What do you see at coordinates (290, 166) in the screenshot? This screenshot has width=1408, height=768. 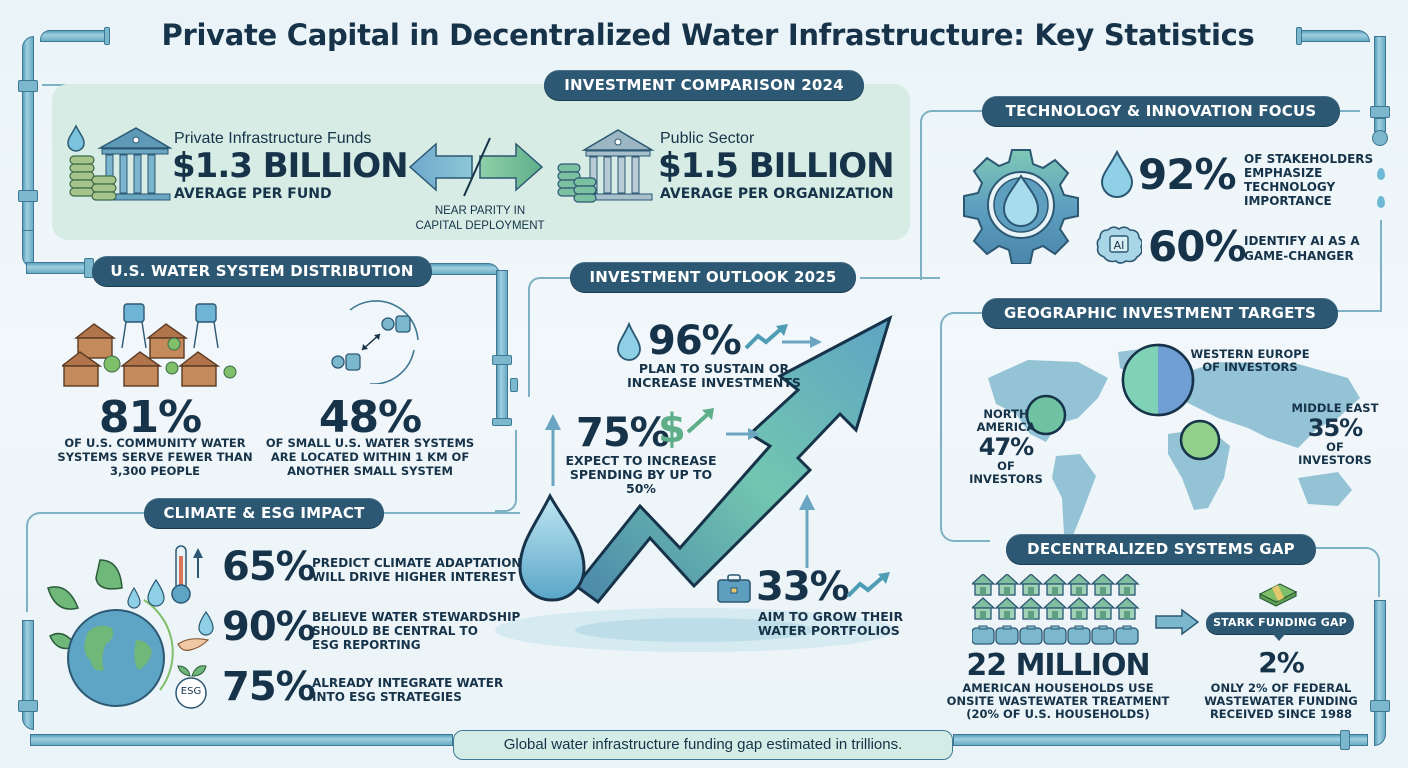 I see `private-funds-value: $1.3 BILLION` at bounding box center [290, 166].